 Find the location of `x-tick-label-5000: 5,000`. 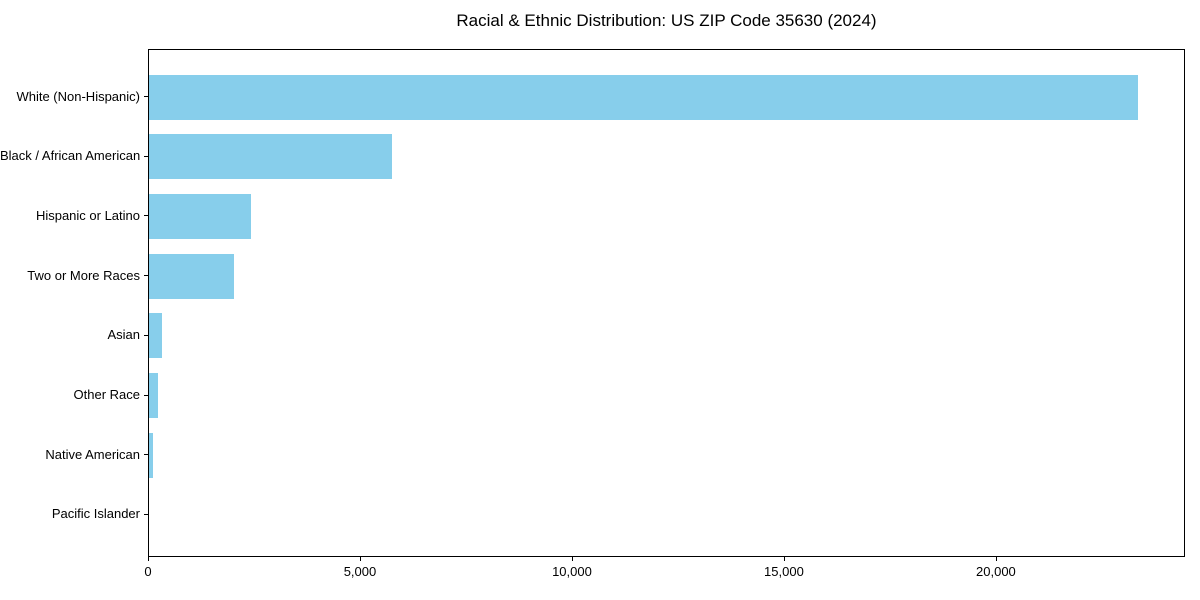

x-tick-label-5000: 5,000 is located at coordinates (360, 571).